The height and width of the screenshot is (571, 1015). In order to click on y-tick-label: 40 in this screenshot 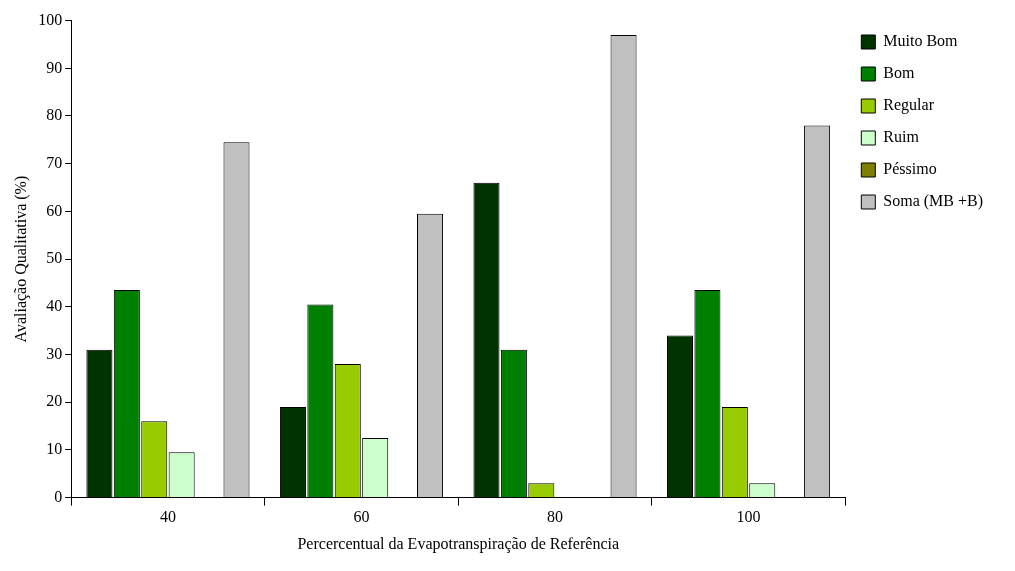, I will do `click(54, 305)`.